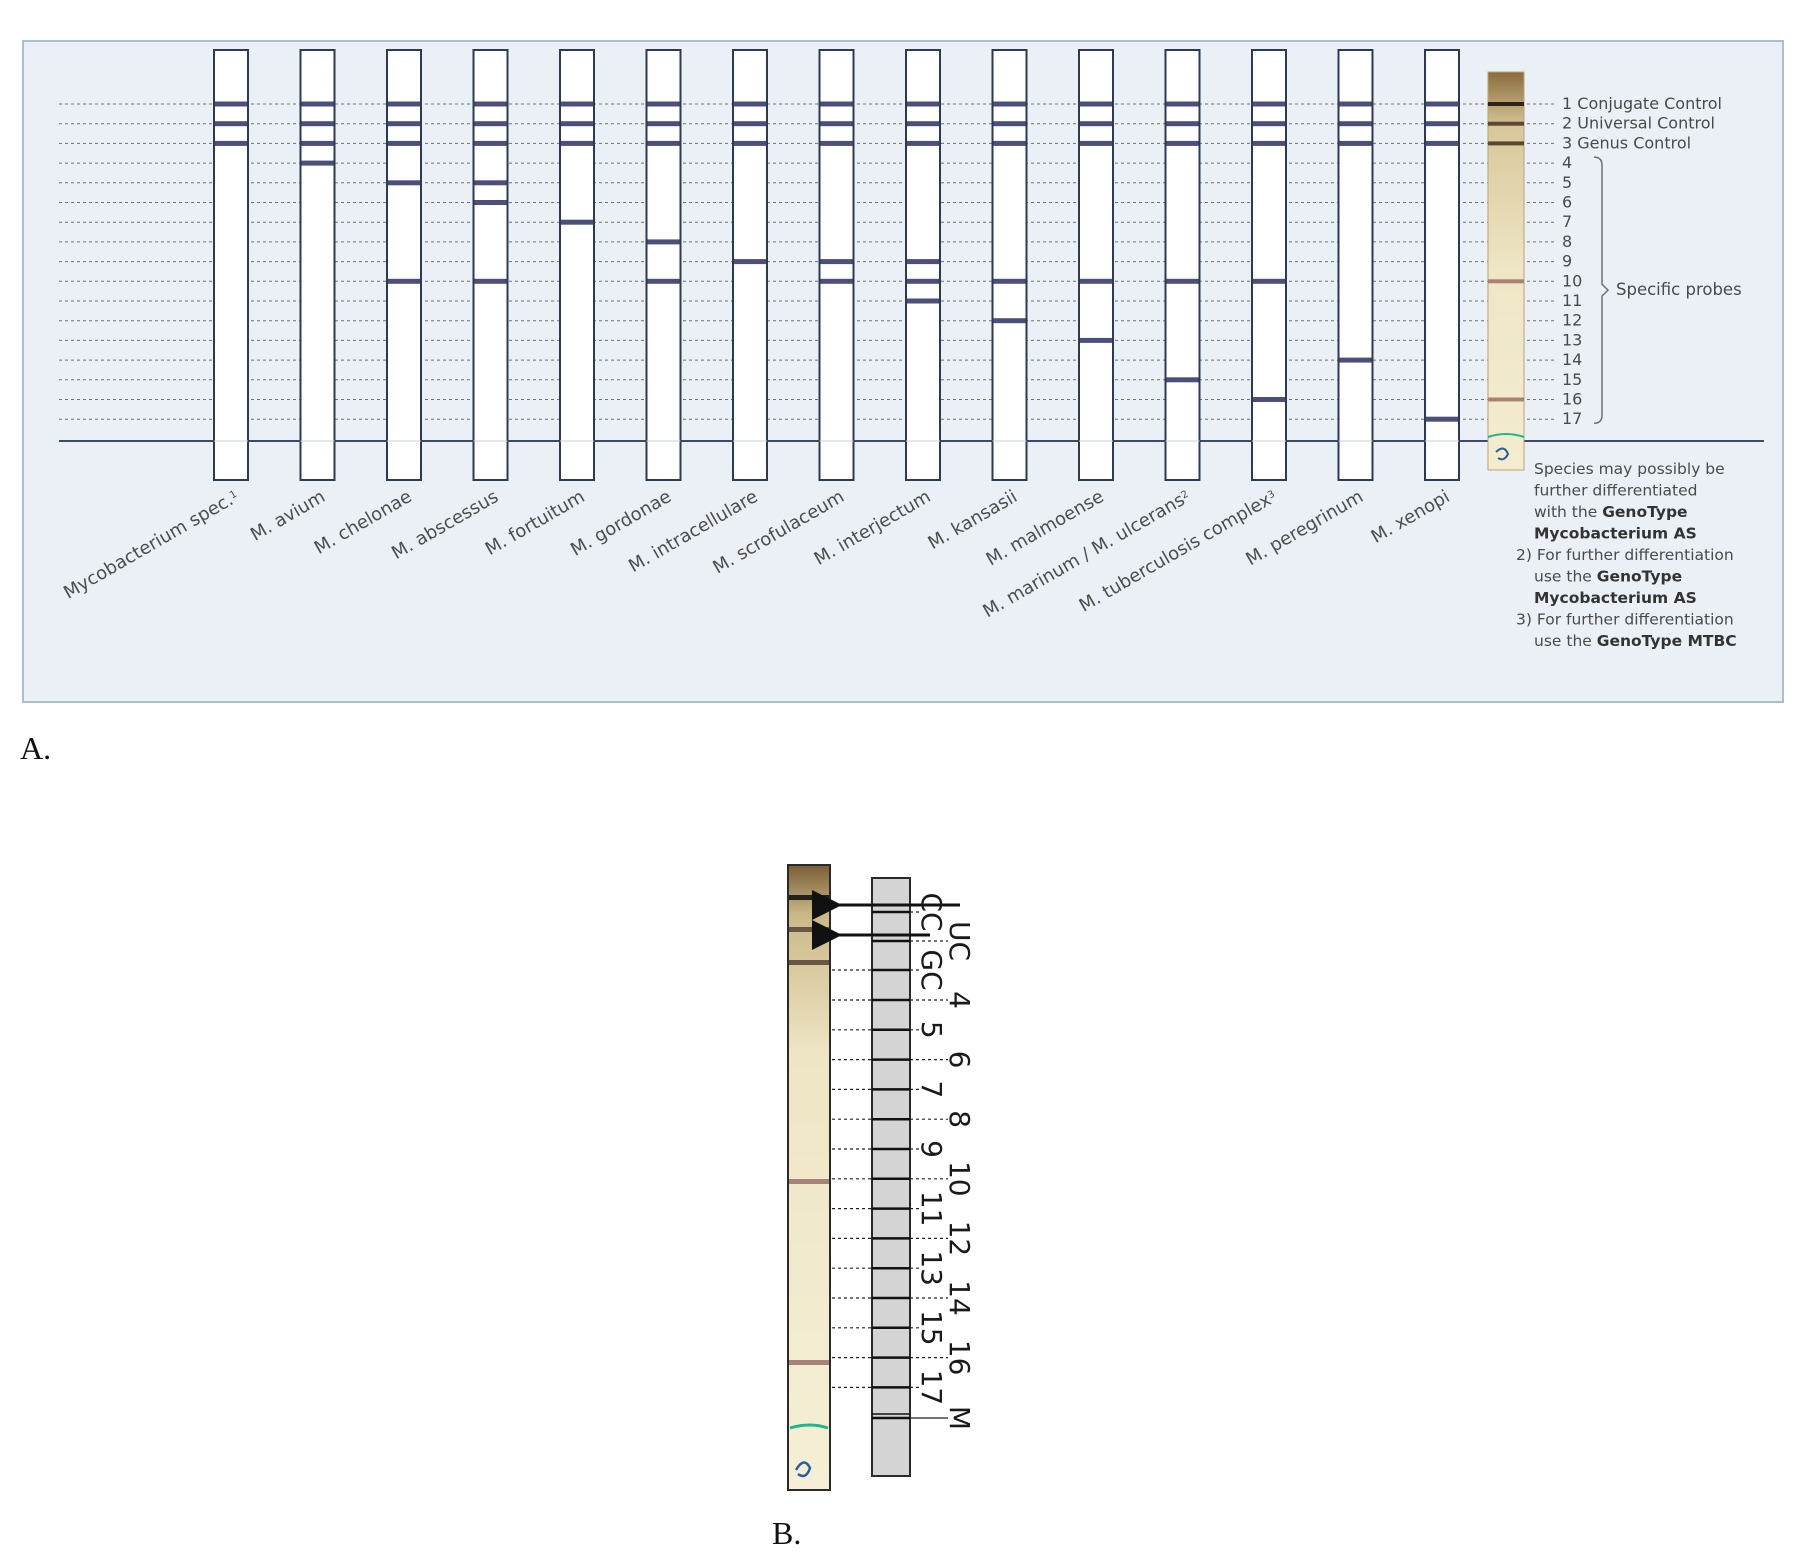 The image size is (1804, 1567). What do you see at coordinates (148, 546) in the screenshot?
I see `strip-name: Mycobacterium spec.` at bounding box center [148, 546].